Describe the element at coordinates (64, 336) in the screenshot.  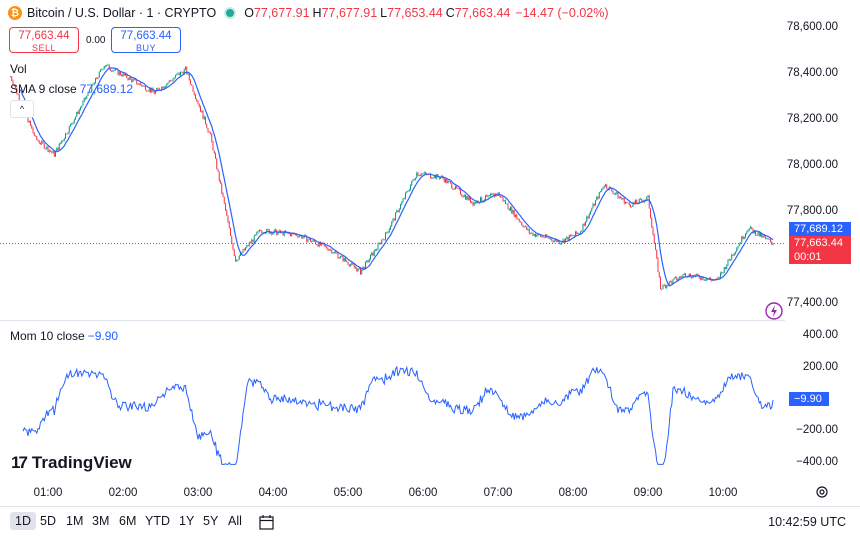
I see `momentum-indicator-legend: Mom 10 close −9.90` at that location.